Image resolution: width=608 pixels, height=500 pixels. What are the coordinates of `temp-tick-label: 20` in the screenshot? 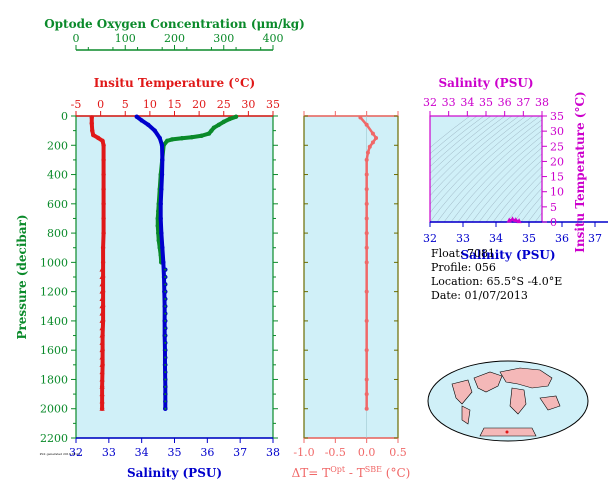 It's located at (199, 104).